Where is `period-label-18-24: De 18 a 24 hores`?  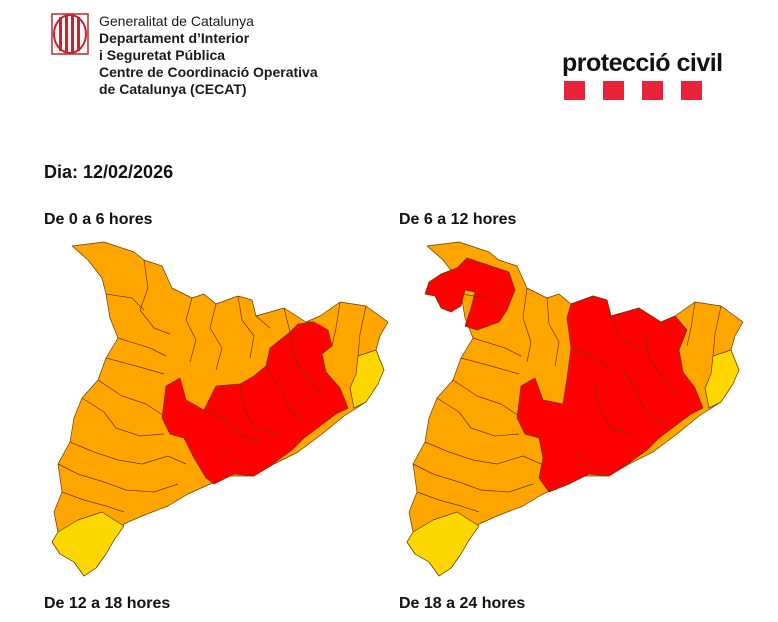
period-label-18-24: De 18 a 24 hores is located at coordinates (462, 603).